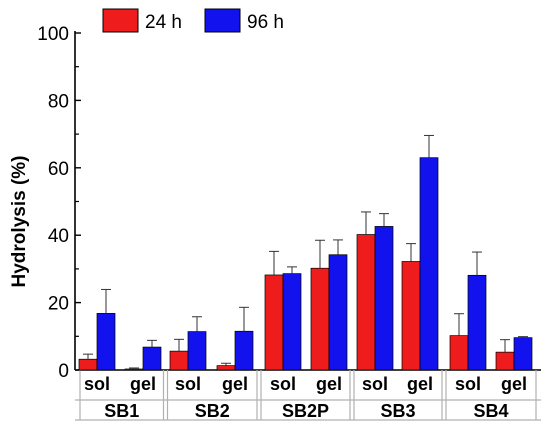 This screenshot has width=550, height=428. Describe the element at coordinates (53, 34) in the screenshot. I see `y-tick-label: 100` at that location.